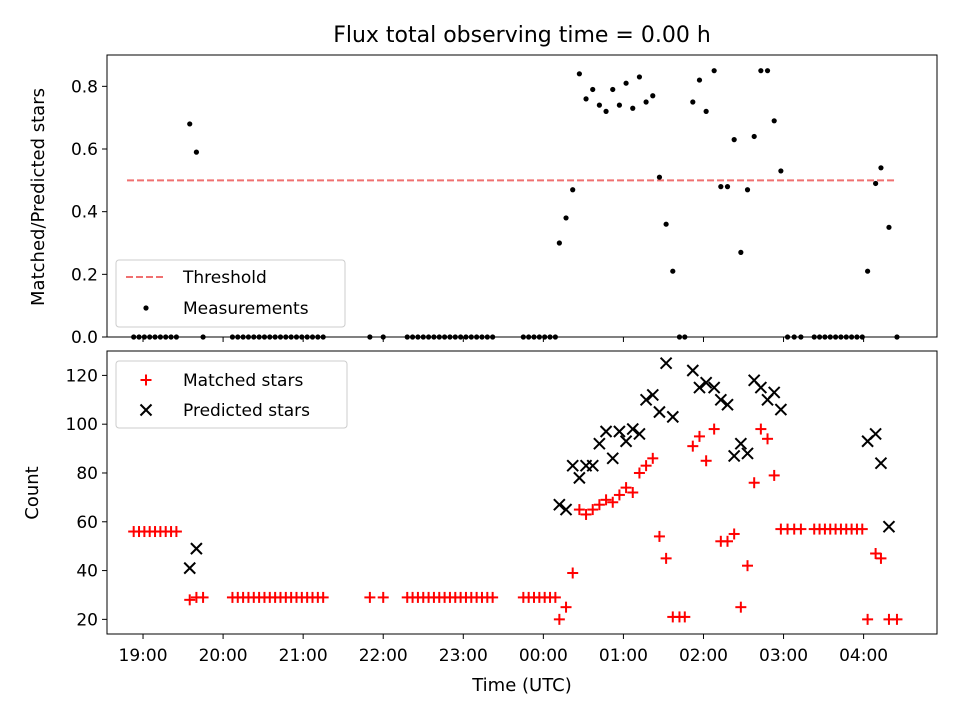 The image size is (960, 720). What do you see at coordinates (84, 213) in the screenshot?
I see `y-tick-label: 0.4` at bounding box center [84, 213].